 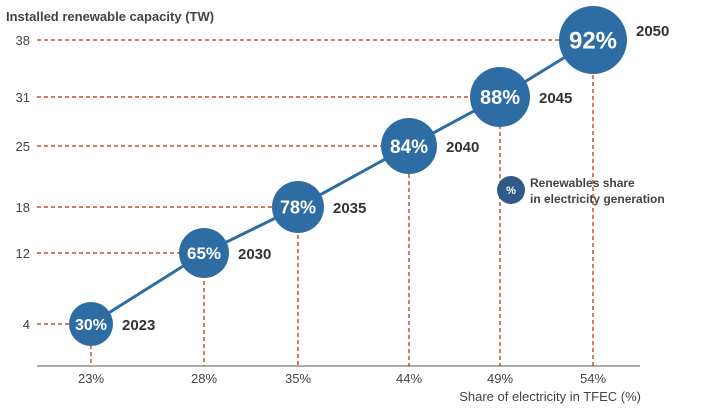 I want to click on data-label-year: 2050, so click(x=652, y=31).